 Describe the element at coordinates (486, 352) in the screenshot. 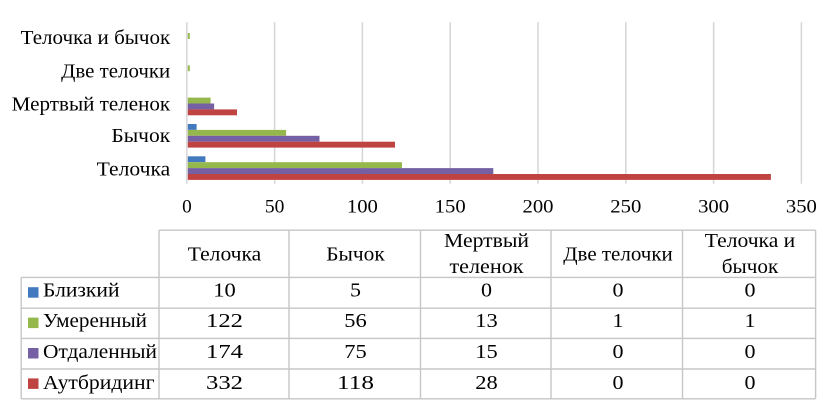

I see `svg-text: 15` at that location.